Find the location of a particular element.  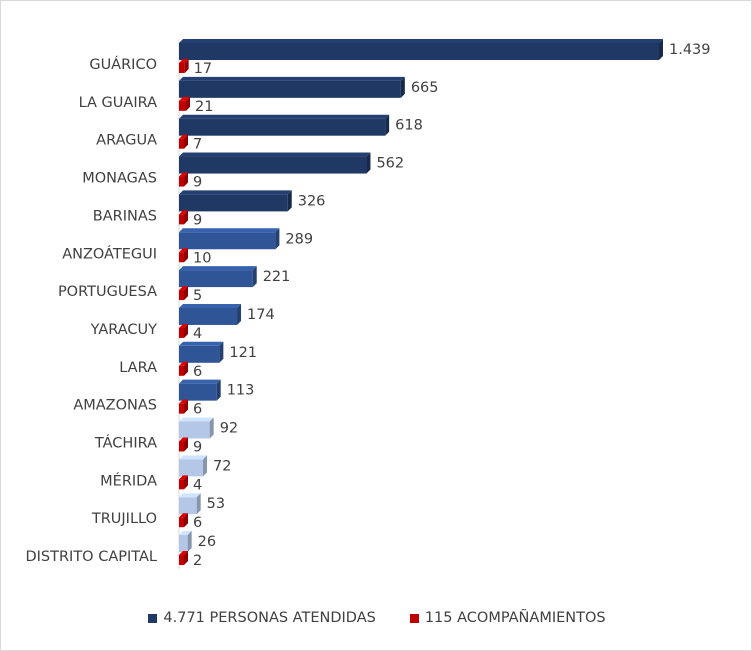

data-label-personas: 174 is located at coordinates (261, 315).